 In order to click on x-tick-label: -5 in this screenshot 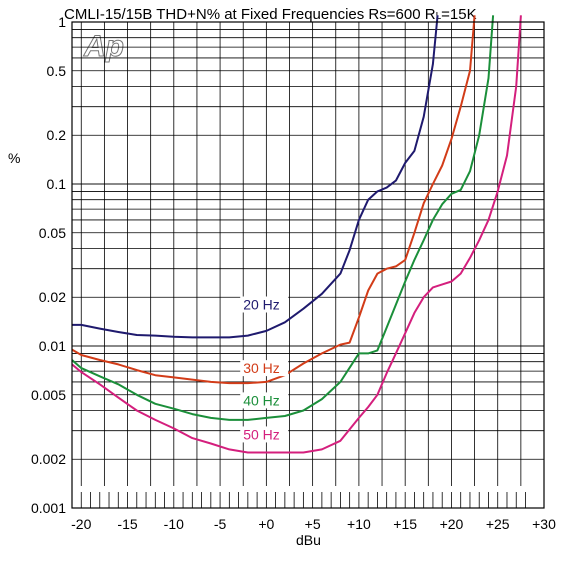, I will do `click(220, 524)`.